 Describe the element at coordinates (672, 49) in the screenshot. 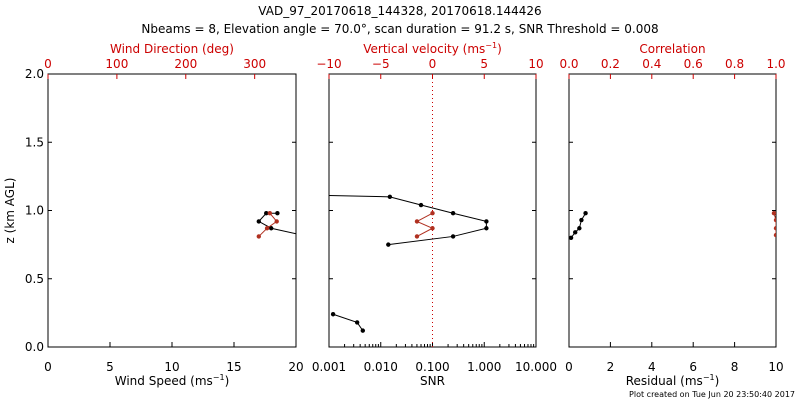

I see `top-axis-label: Correlation` at that location.